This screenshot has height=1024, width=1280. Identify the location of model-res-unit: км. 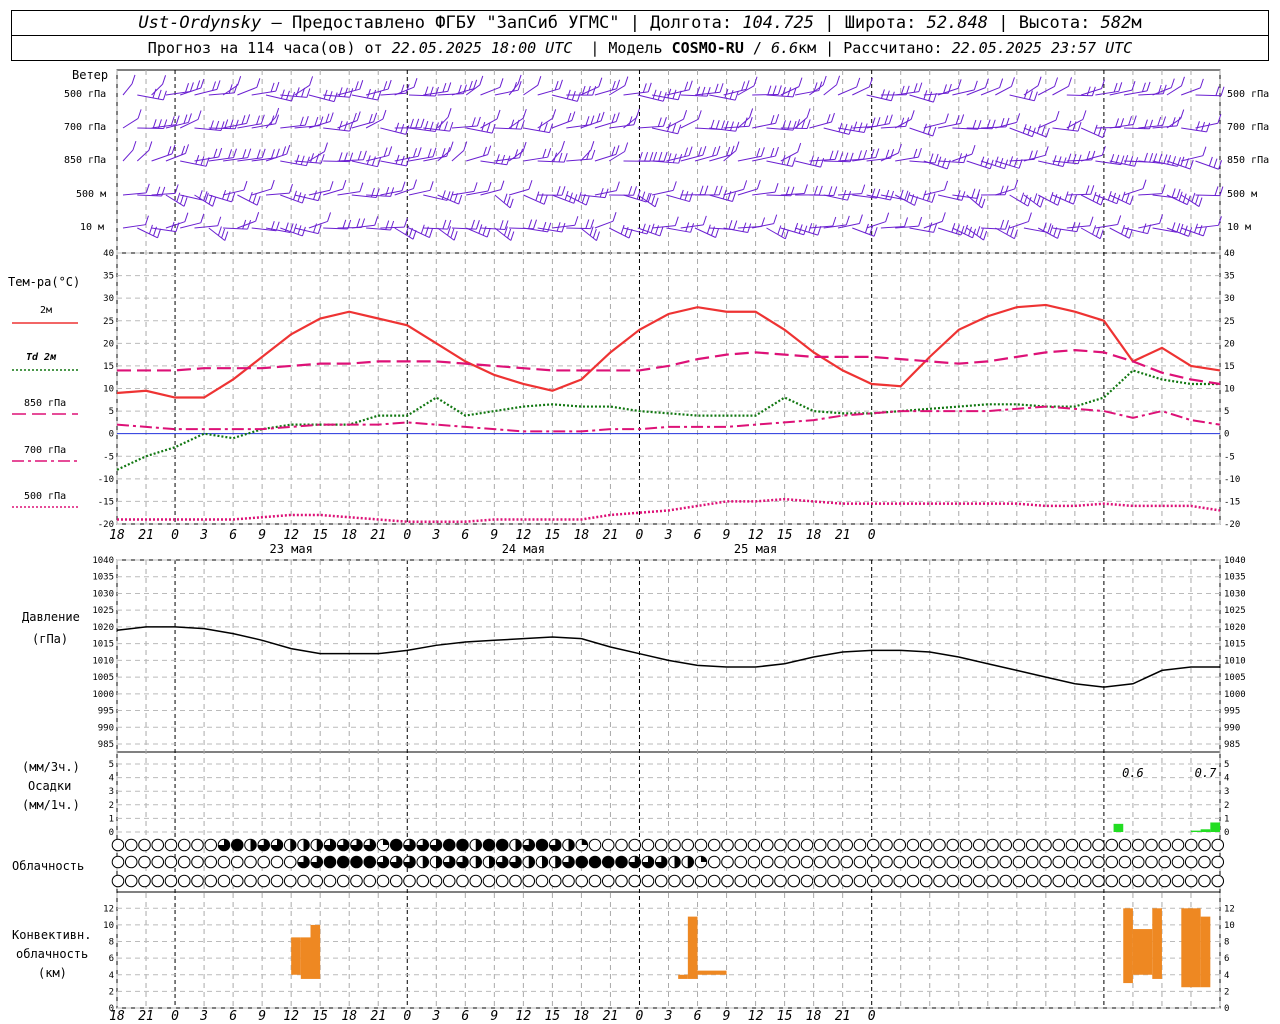
(807, 48).